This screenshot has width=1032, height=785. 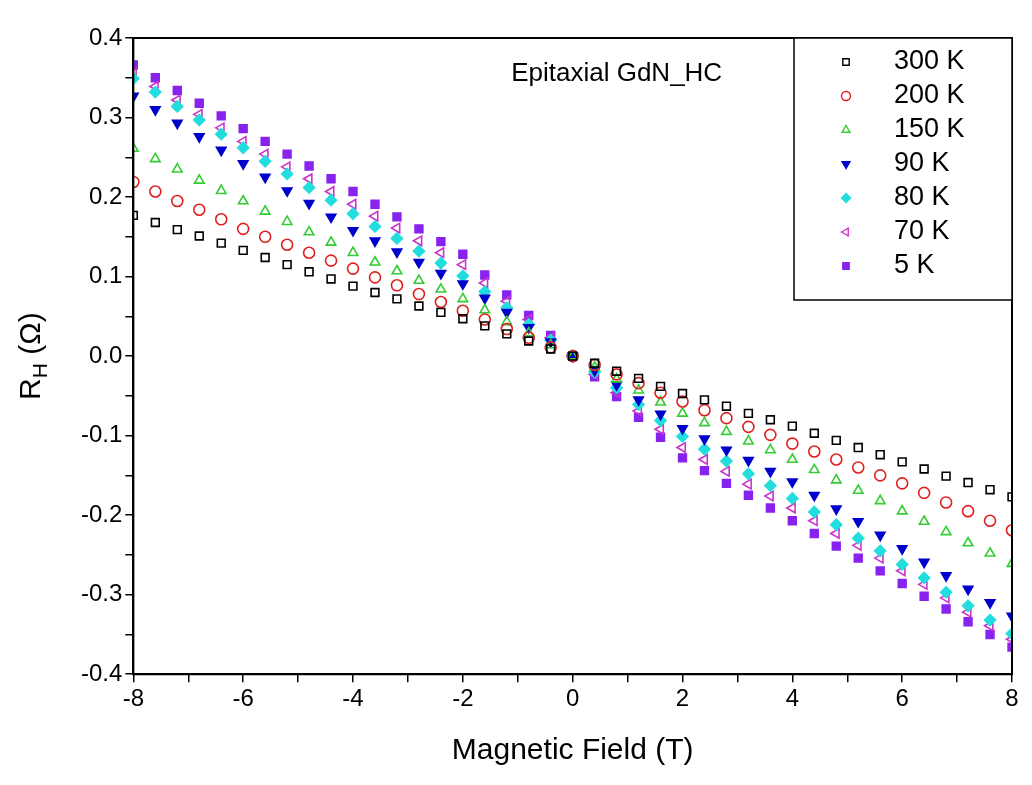 What do you see at coordinates (102, 434) in the screenshot?
I see `y-tick-label: -0.1` at bounding box center [102, 434].